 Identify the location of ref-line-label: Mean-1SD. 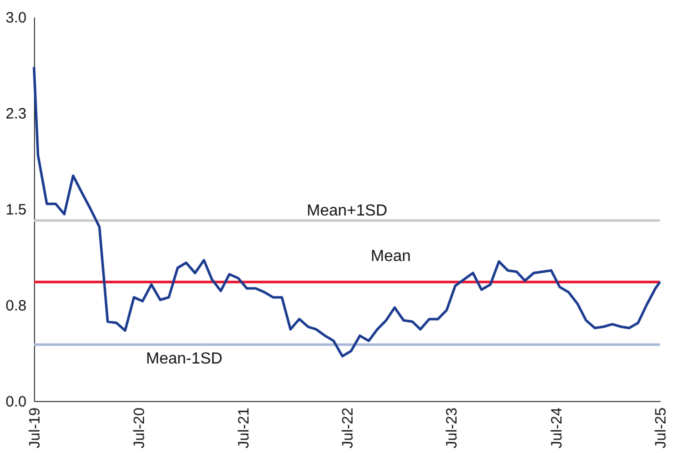
(184, 359).